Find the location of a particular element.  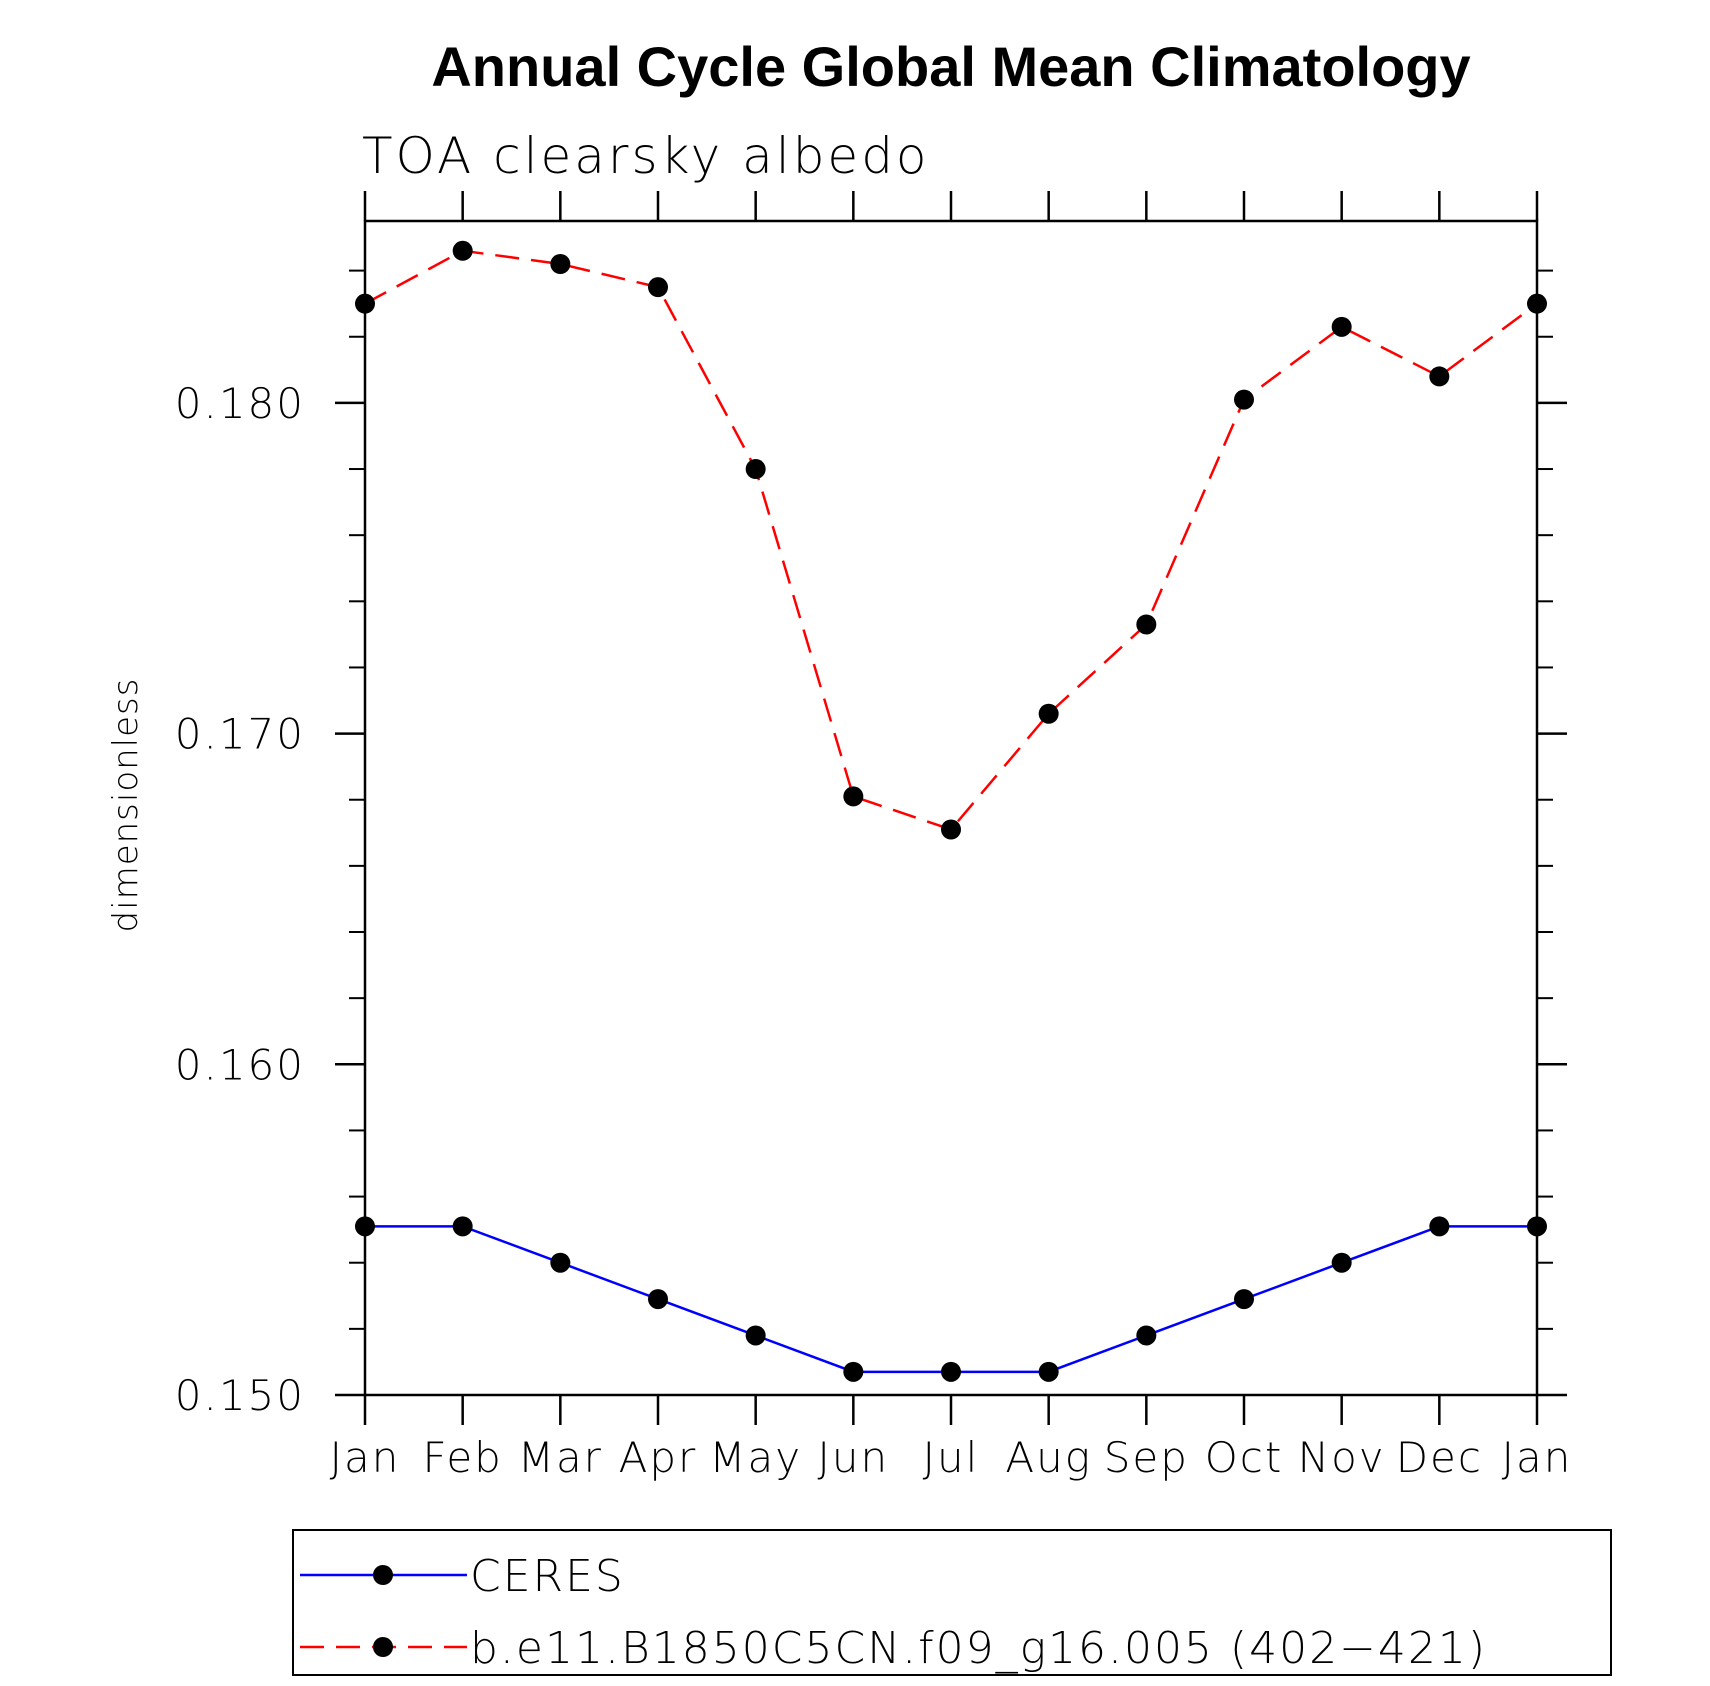

y-tick-label: 0.150 is located at coordinates (240, 1395).